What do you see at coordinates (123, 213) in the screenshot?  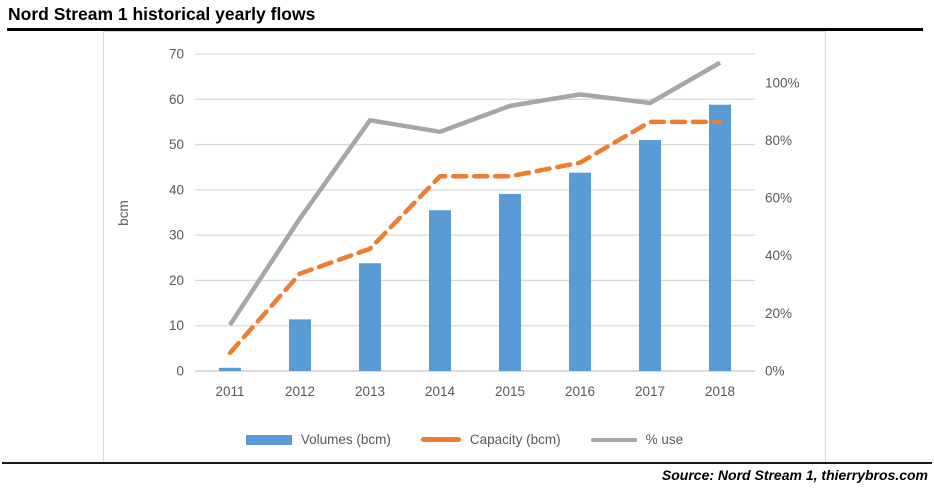 I see `svg-text: bcm` at bounding box center [123, 213].